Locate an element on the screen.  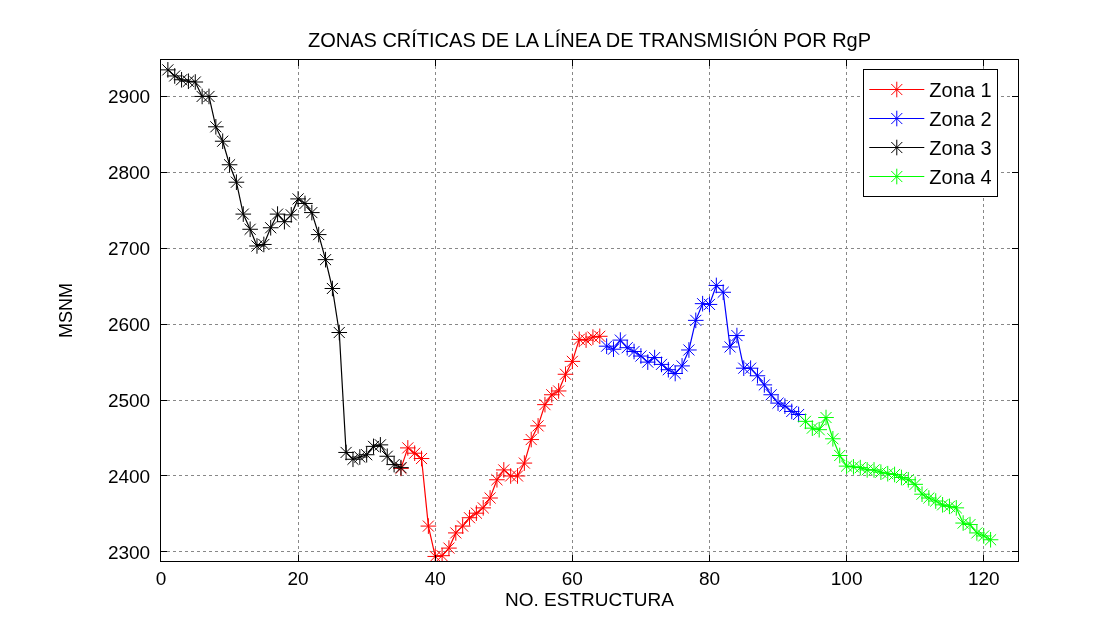
legend-label: Zona 4 is located at coordinates (960, 177).